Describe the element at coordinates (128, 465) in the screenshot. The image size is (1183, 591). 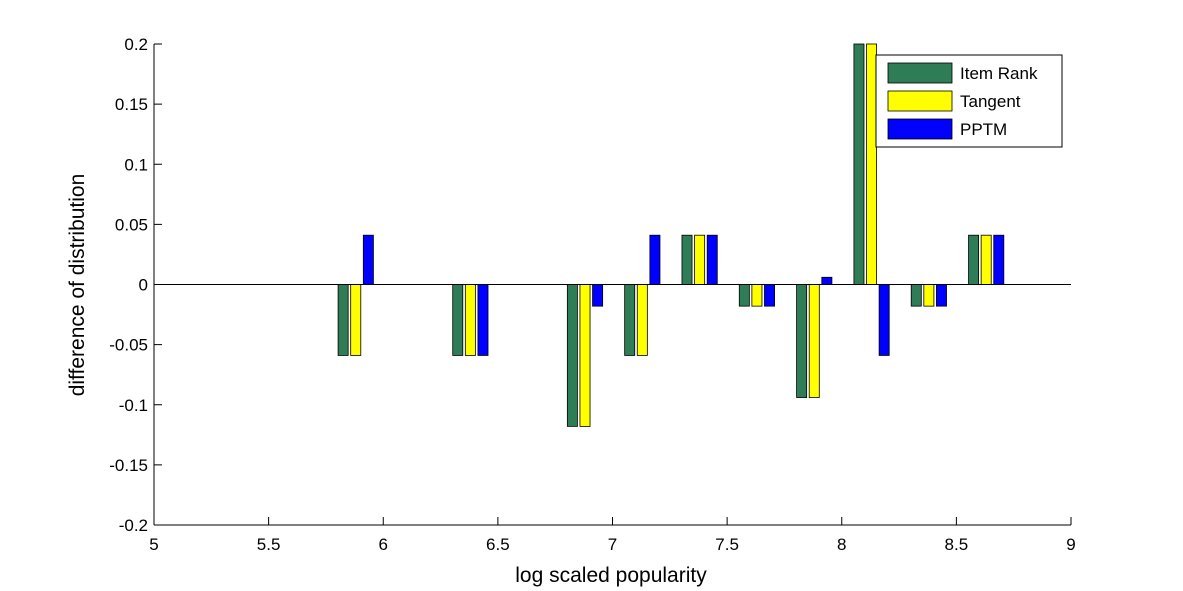
I see `y-tick-label: -0.15` at that location.